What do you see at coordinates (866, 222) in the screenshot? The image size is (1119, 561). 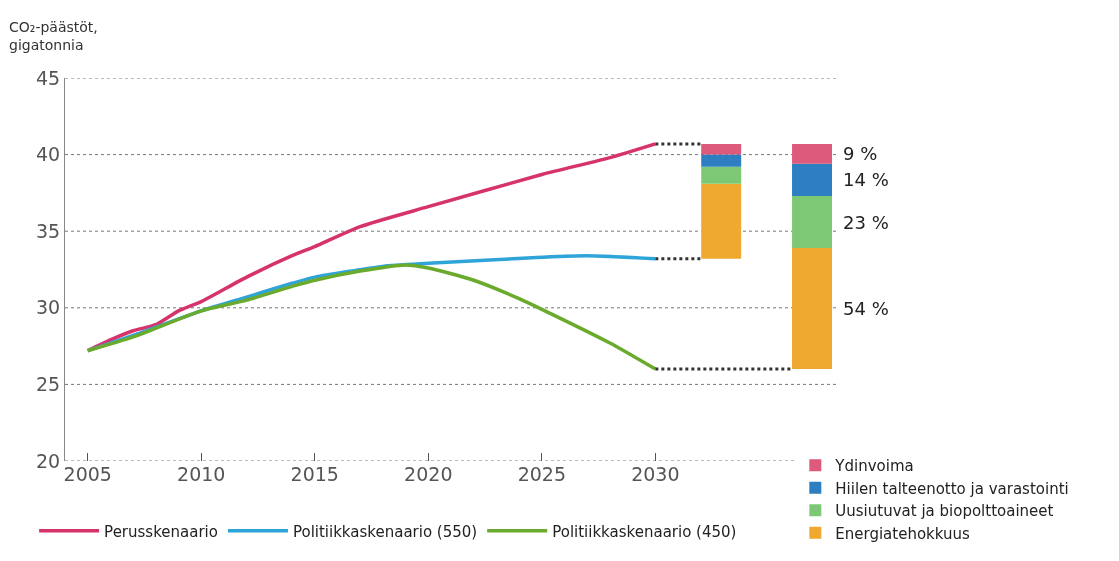 I see `text: 23 %` at bounding box center [866, 222].